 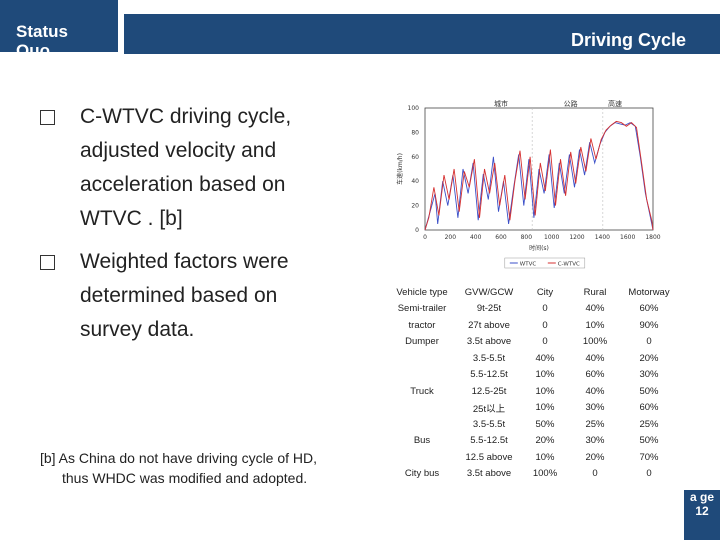 I want to click on y-tick-label: 80, so click(x=415, y=132).